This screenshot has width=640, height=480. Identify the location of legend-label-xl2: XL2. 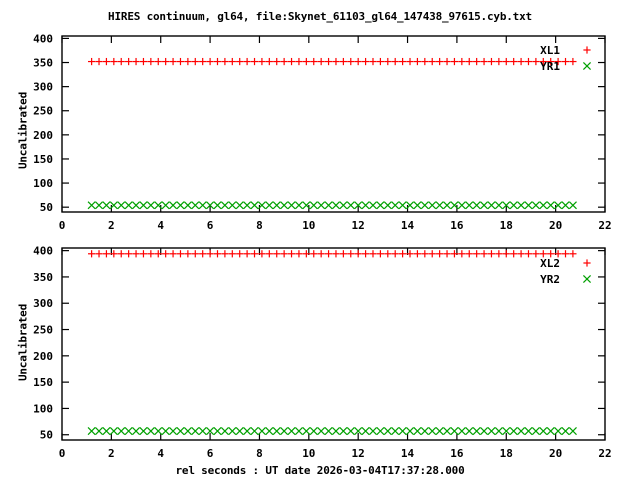
(550, 263).